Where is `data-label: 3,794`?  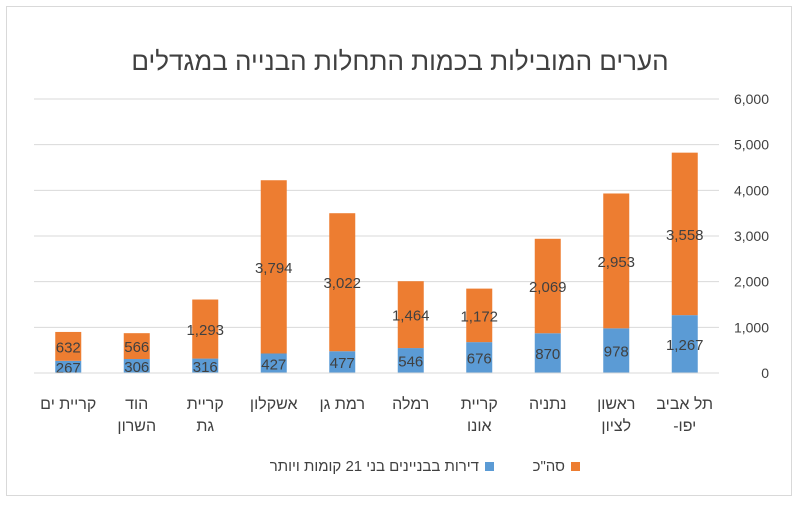
data-label: 3,794 is located at coordinates (274, 268).